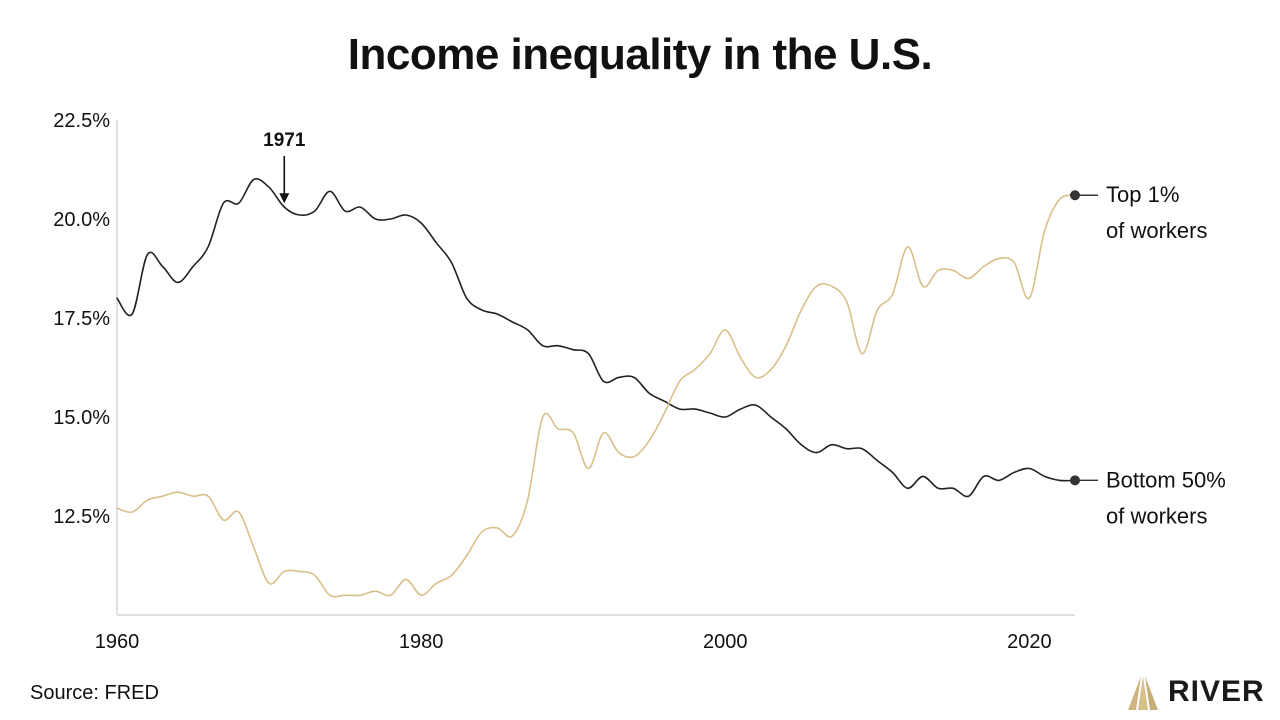 The height and width of the screenshot is (720, 1280). I want to click on brand-logo: RIVER, so click(1195, 692).